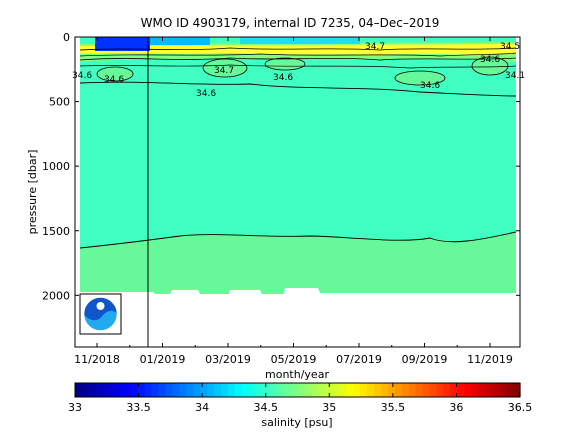 The width and height of the screenshot is (576, 436). What do you see at coordinates (425, 359) in the screenshot?
I see `x-tick-label: 09/2019` at bounding box center [425, 359].